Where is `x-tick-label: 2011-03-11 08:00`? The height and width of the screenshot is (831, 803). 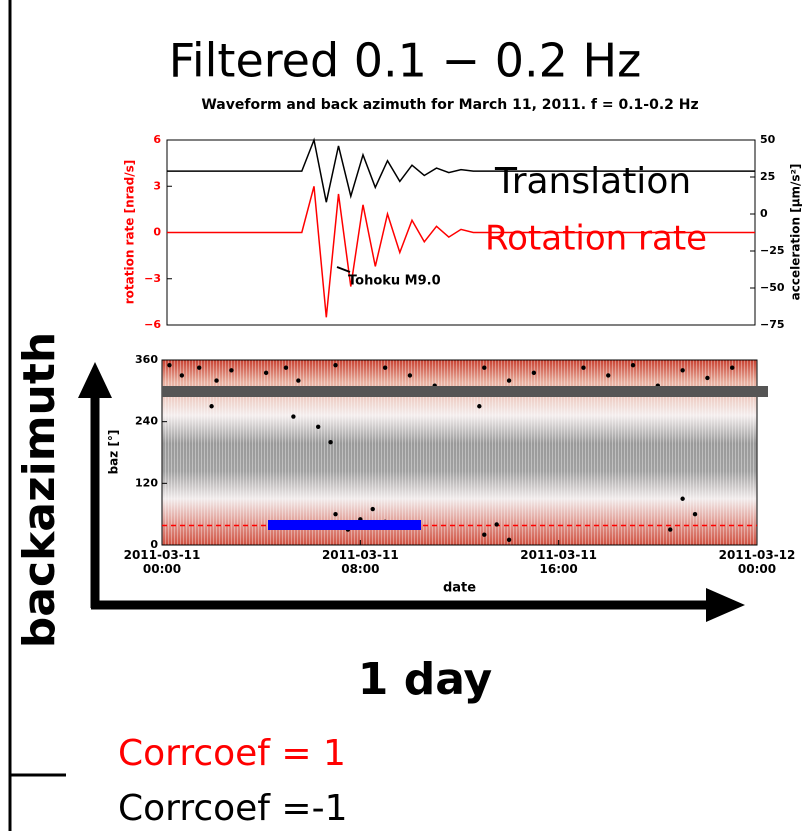 x-tick-label: 2011-03-11 08:00 is located at coordinates (360, 562).